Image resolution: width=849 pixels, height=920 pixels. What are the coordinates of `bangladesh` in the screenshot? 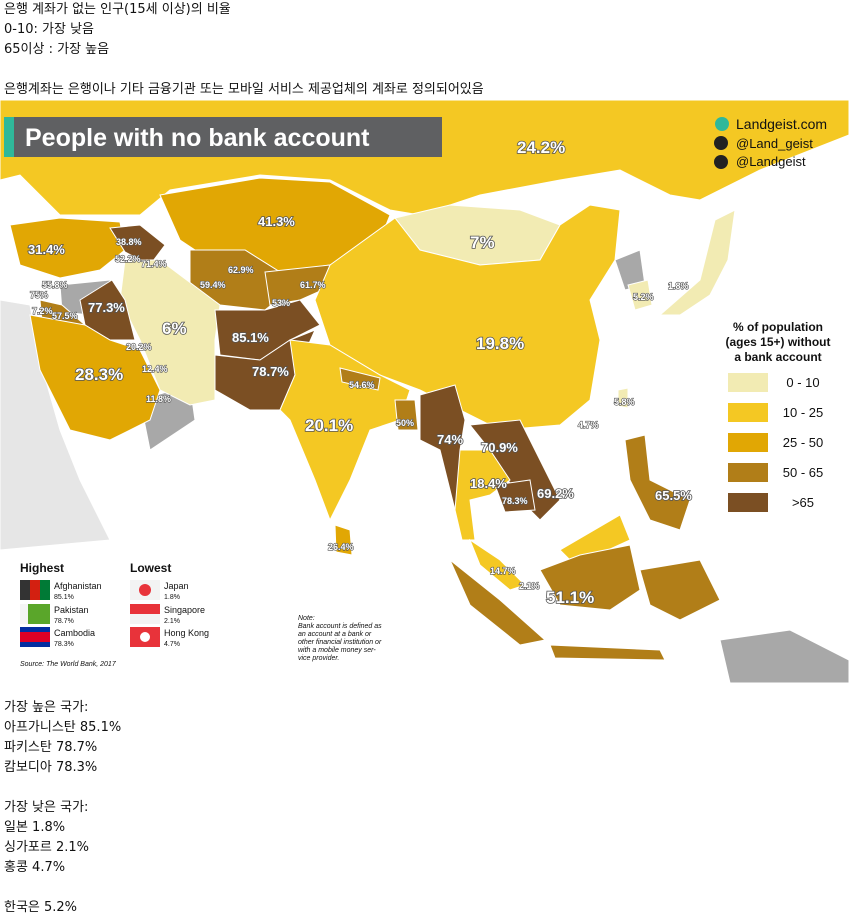 It's located at (406, 415).